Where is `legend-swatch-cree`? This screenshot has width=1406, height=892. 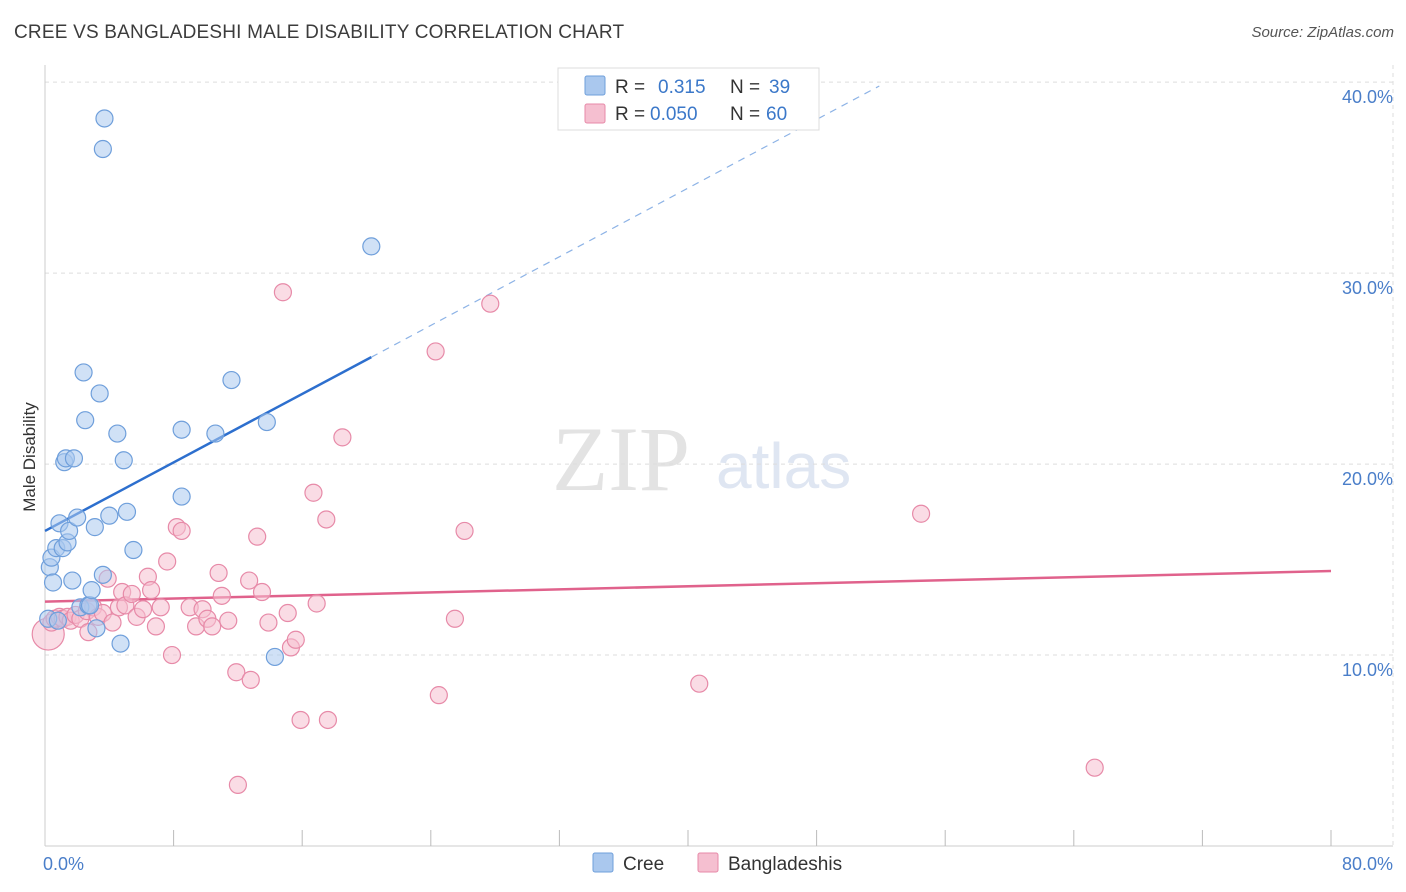 legend-swatch-cree is located at coordinates (595, 85).